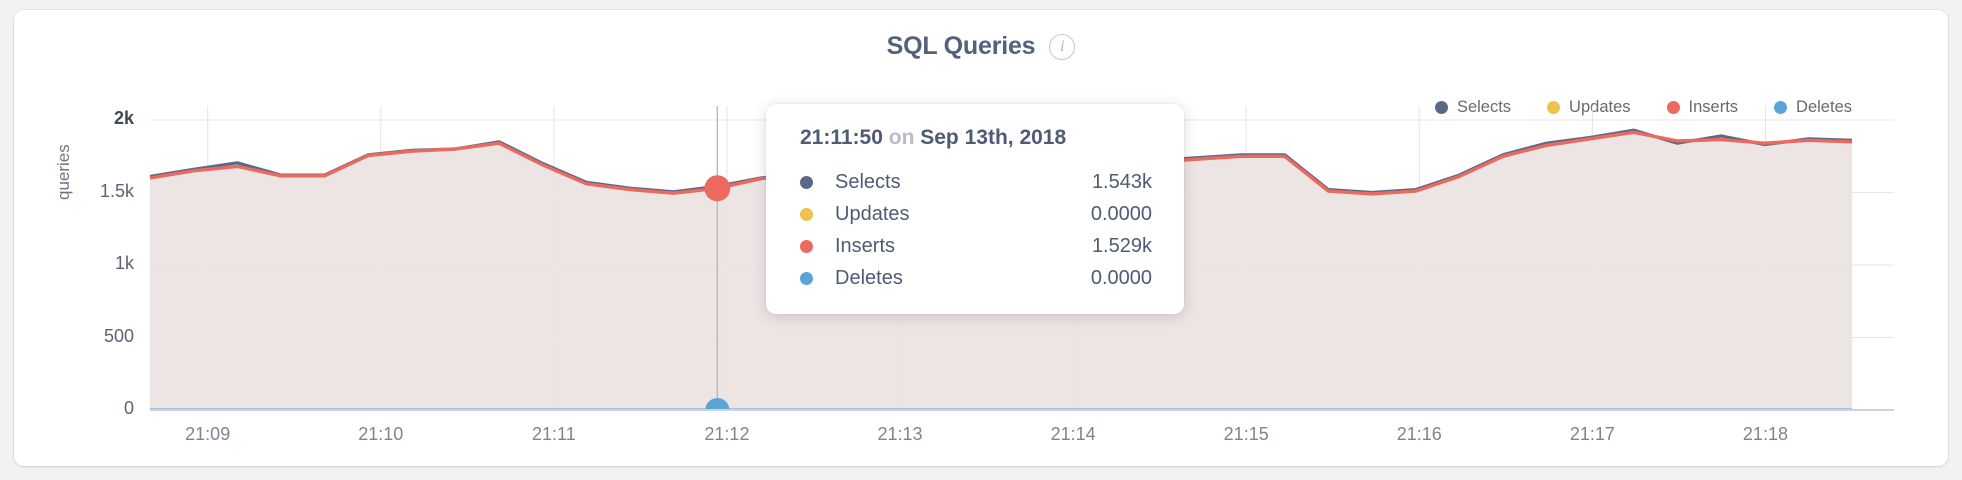 The image size is (1962, 480). I want to click on info-icon: i, so click(1062, 46).